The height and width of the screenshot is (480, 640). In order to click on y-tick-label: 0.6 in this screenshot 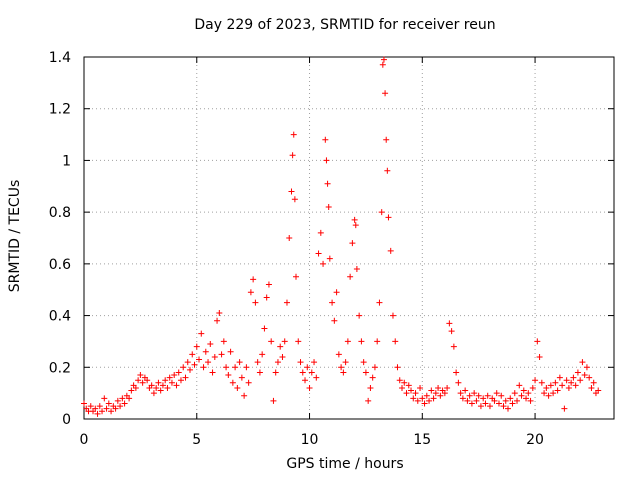, I will do `click(60, 265)`.